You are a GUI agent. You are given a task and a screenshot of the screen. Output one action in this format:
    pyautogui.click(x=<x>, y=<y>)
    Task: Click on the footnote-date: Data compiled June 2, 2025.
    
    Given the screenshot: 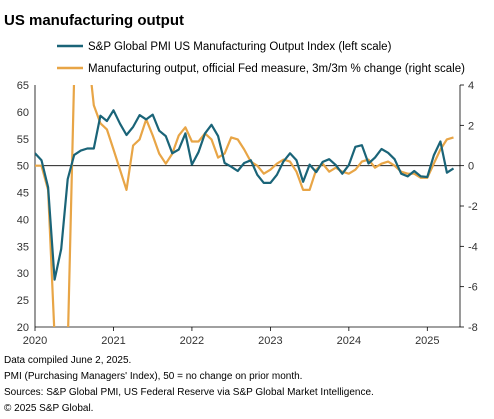 What is the action you would take?
    pyautogui.click(x=67, y=360)
    